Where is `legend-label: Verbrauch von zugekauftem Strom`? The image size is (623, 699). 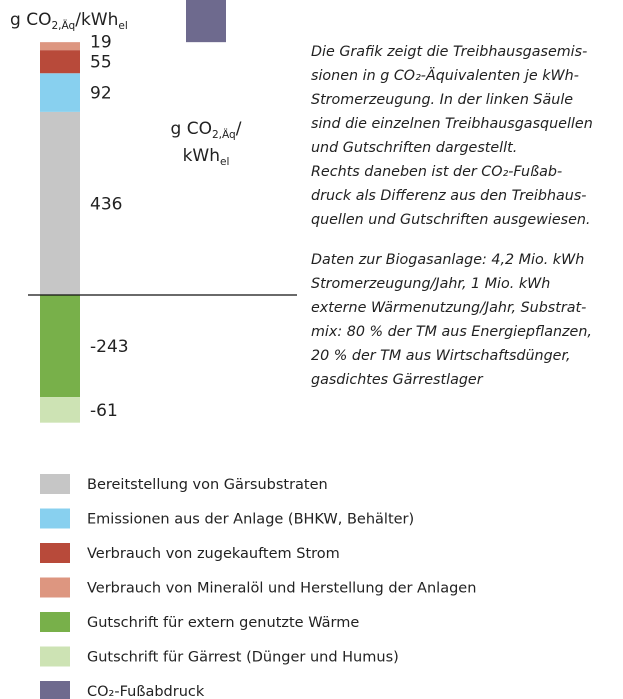 legend-label: Verbrauch von zugekauftem Strom is located at coordinates (213, 554).